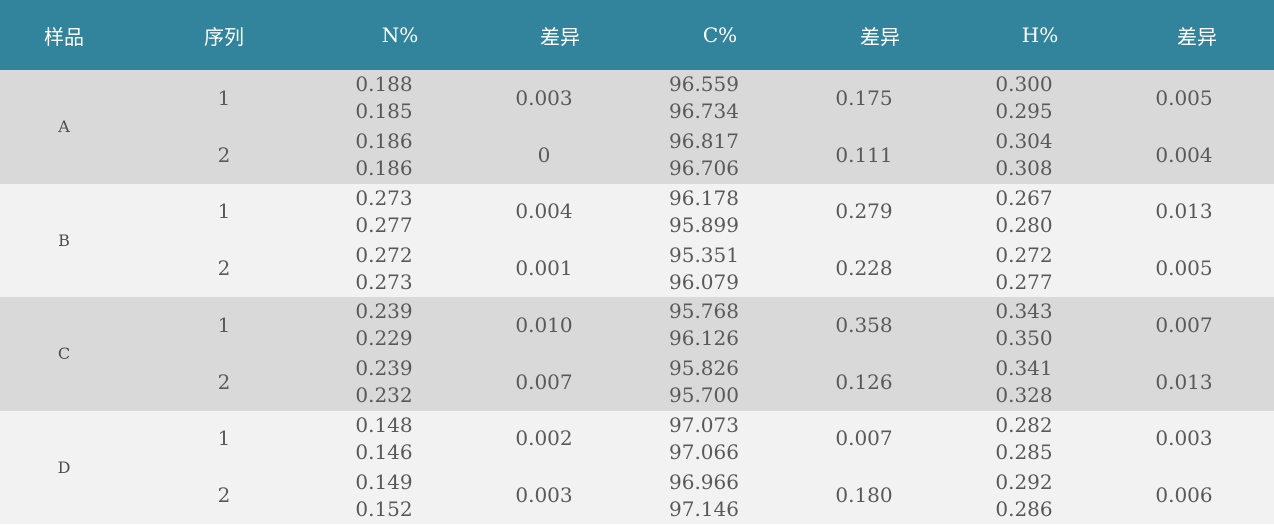 Image resolution: width=1274 pixels, height=526 pixels. Describe the element at coordinates (384, 338) in the screenshot. I see `n-percent-cell-measurement: 0.229` at that location.